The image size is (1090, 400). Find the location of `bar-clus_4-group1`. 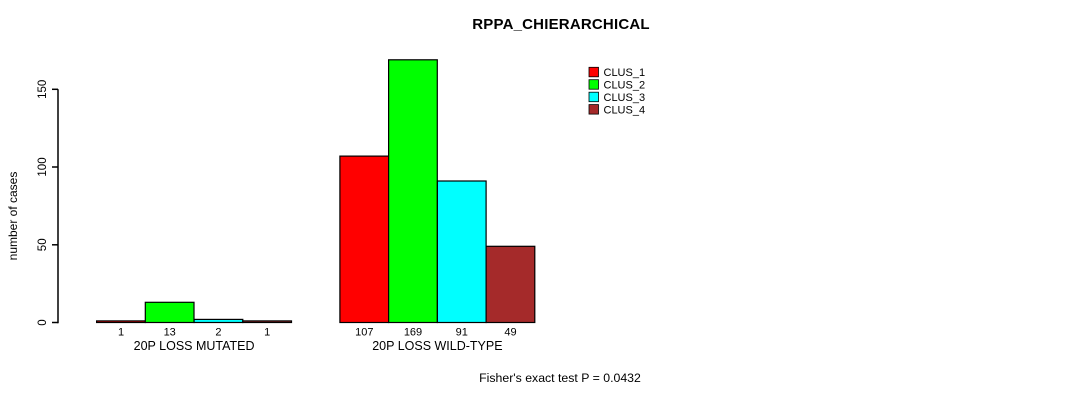

bar-clus_4-group1 is located at coordinates (510, 284).